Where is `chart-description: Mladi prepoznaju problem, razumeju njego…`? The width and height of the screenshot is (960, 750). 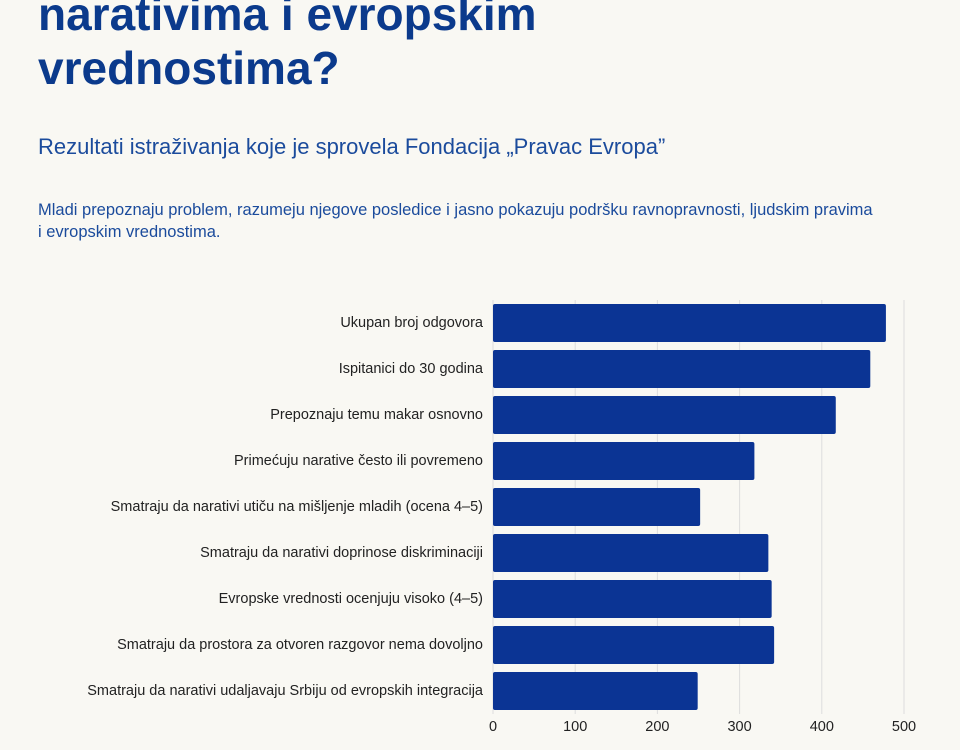 chart-description: Mladi prepoznaju problem, razumeju njego… is located at coordinates (455, 221).